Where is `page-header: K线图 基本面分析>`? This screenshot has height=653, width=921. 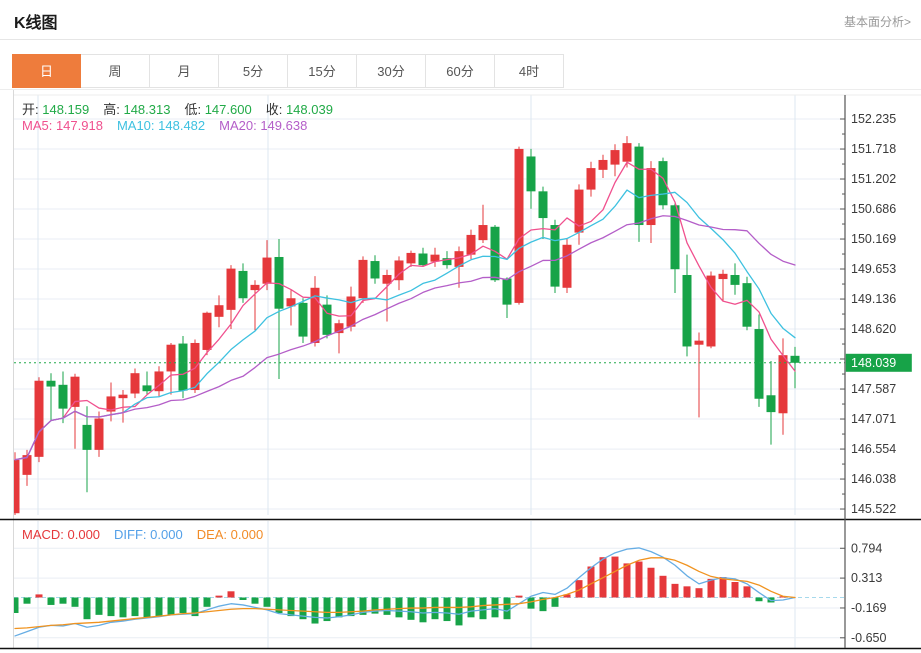 page-header: K线图 基本面分析> is located at coordinates (460, 20).